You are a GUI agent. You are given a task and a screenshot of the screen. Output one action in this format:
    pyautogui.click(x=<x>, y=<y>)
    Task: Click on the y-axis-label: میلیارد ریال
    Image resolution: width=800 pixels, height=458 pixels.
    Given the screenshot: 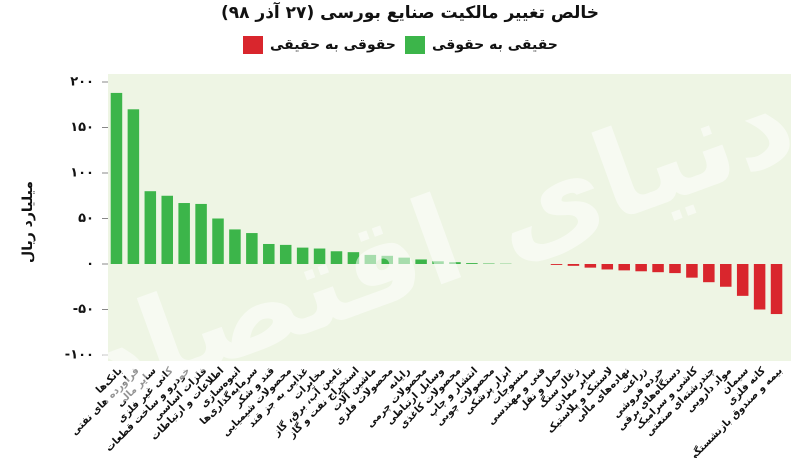 What is the action you would take?
    pyautogui.click(x=28, y=222)
    